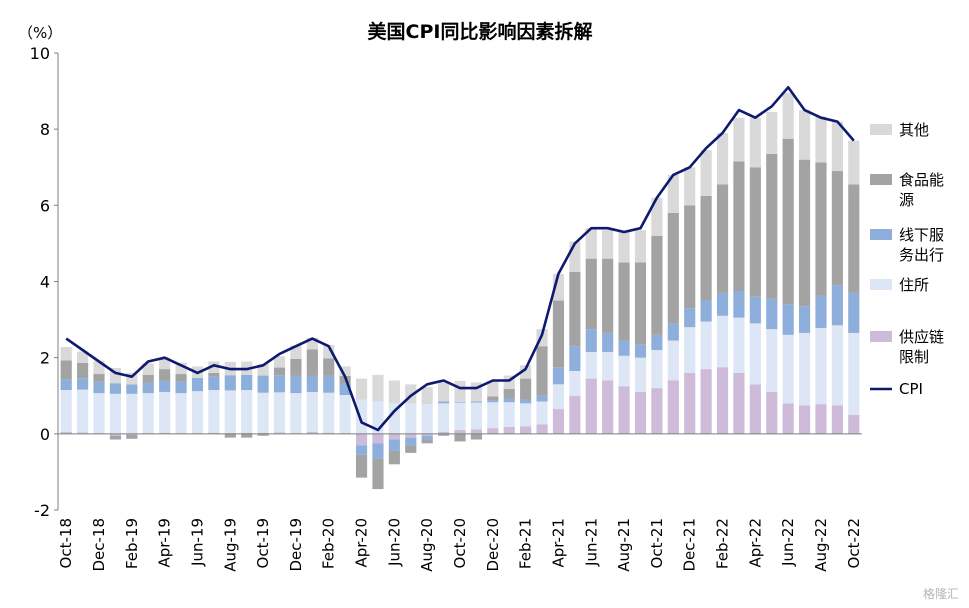 The height and width of the screenshot is (608, 969). Describe the element at coordinates (329, 543) in the screenshot. I see `x-tick-label: Feb-20` at that location.